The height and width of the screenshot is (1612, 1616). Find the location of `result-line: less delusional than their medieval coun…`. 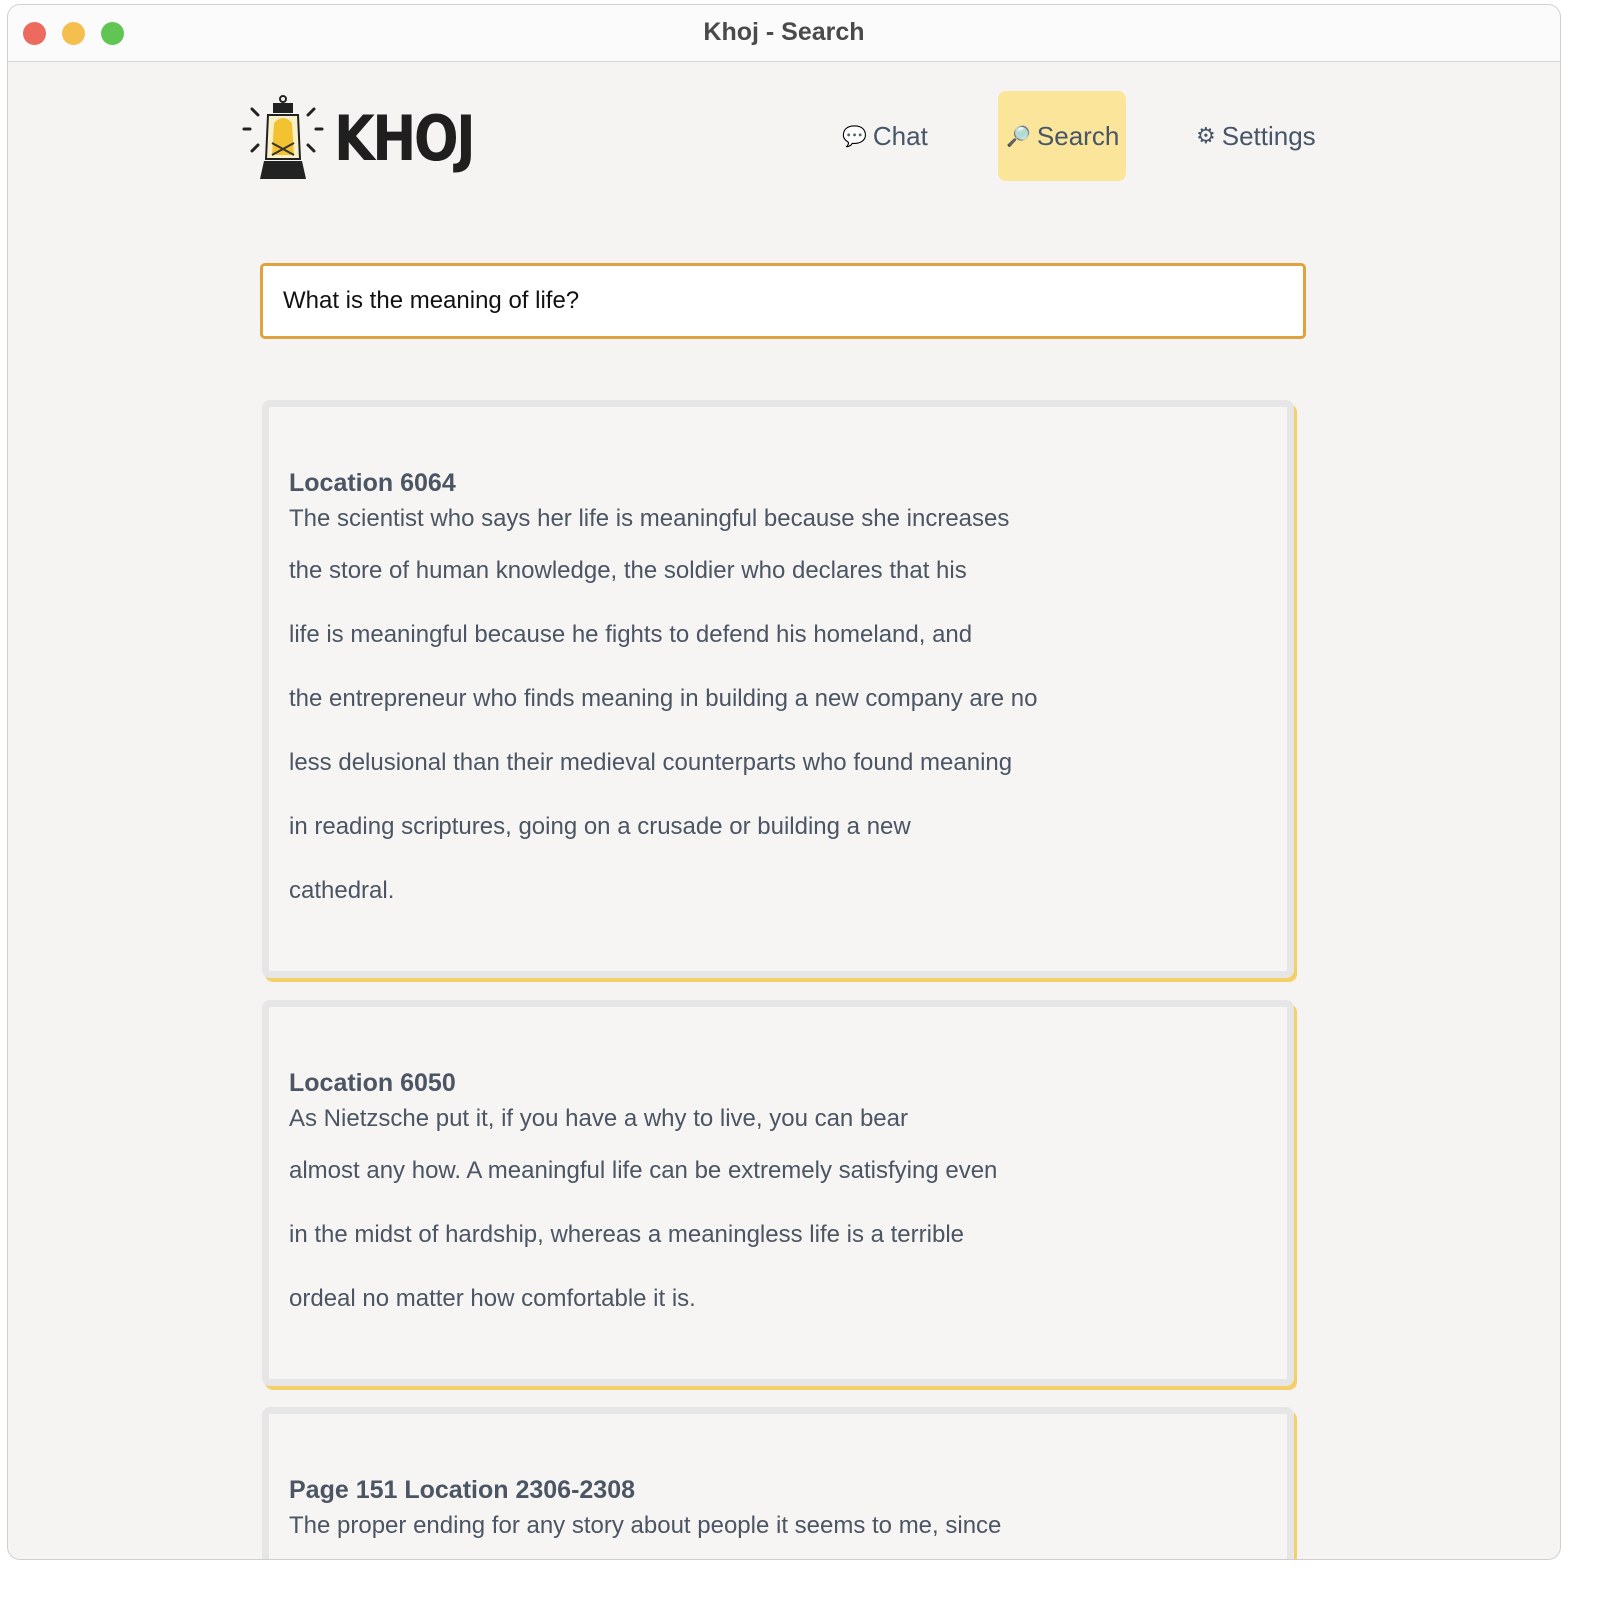

result-line: less delusional than their medieval coun… is located at coordinates (651, 762).